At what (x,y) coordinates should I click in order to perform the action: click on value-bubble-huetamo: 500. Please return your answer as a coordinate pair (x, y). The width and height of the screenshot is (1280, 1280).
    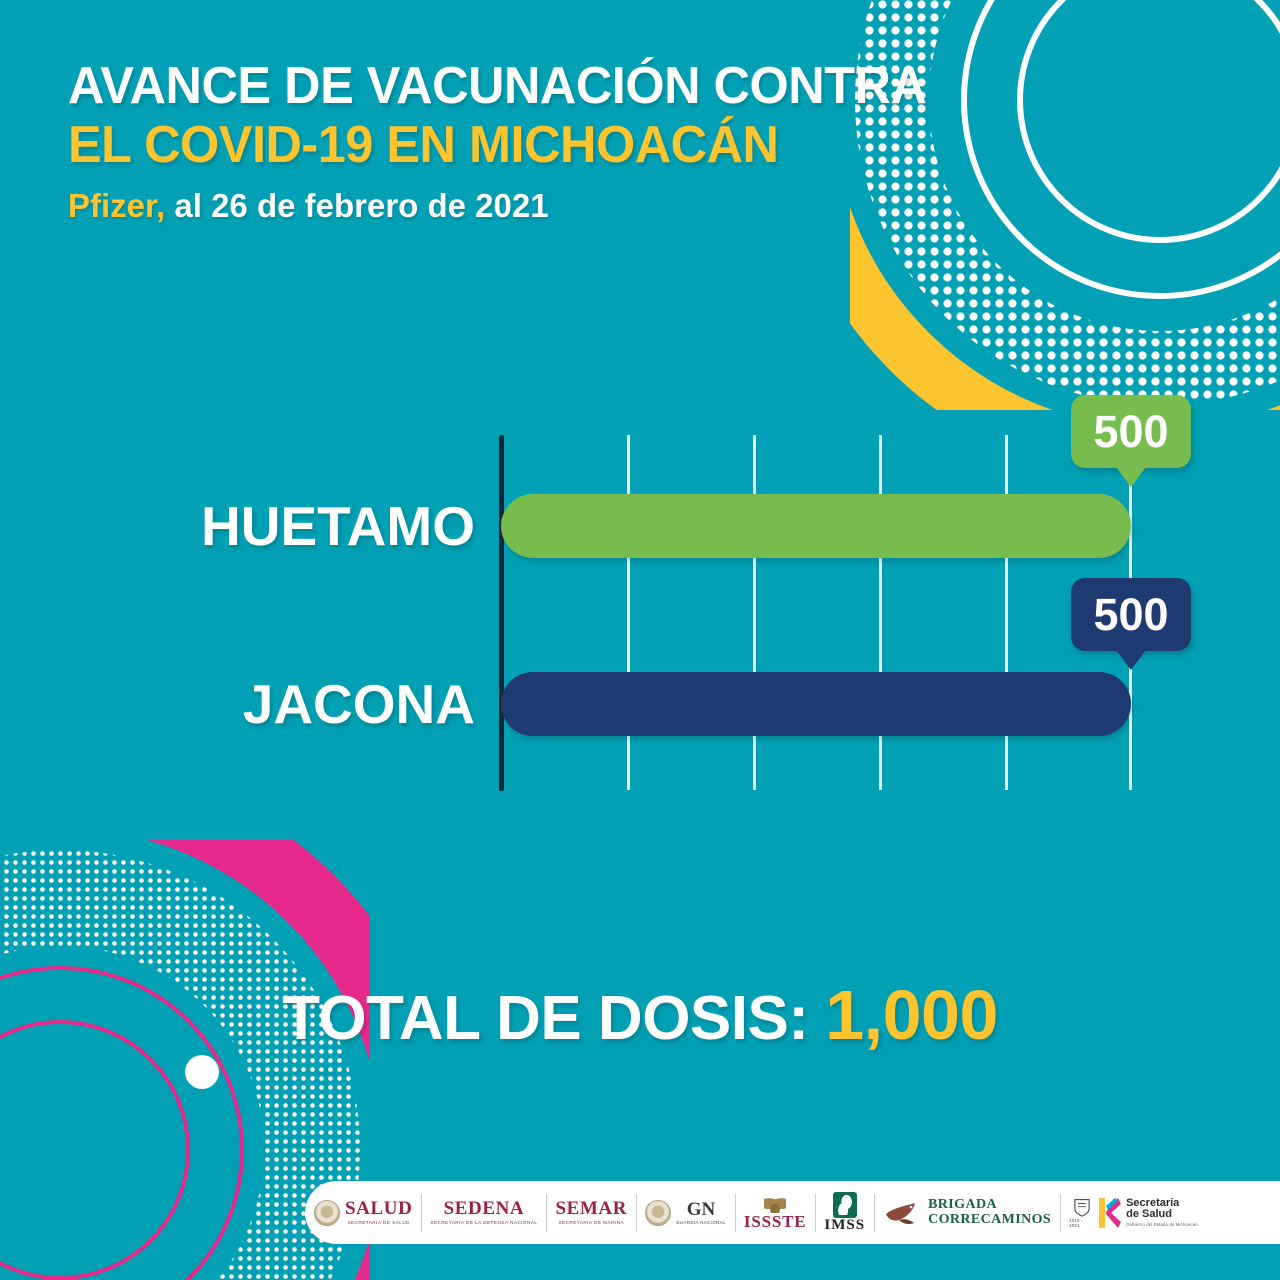
    Looking at the image, I should click on (1131, 441).